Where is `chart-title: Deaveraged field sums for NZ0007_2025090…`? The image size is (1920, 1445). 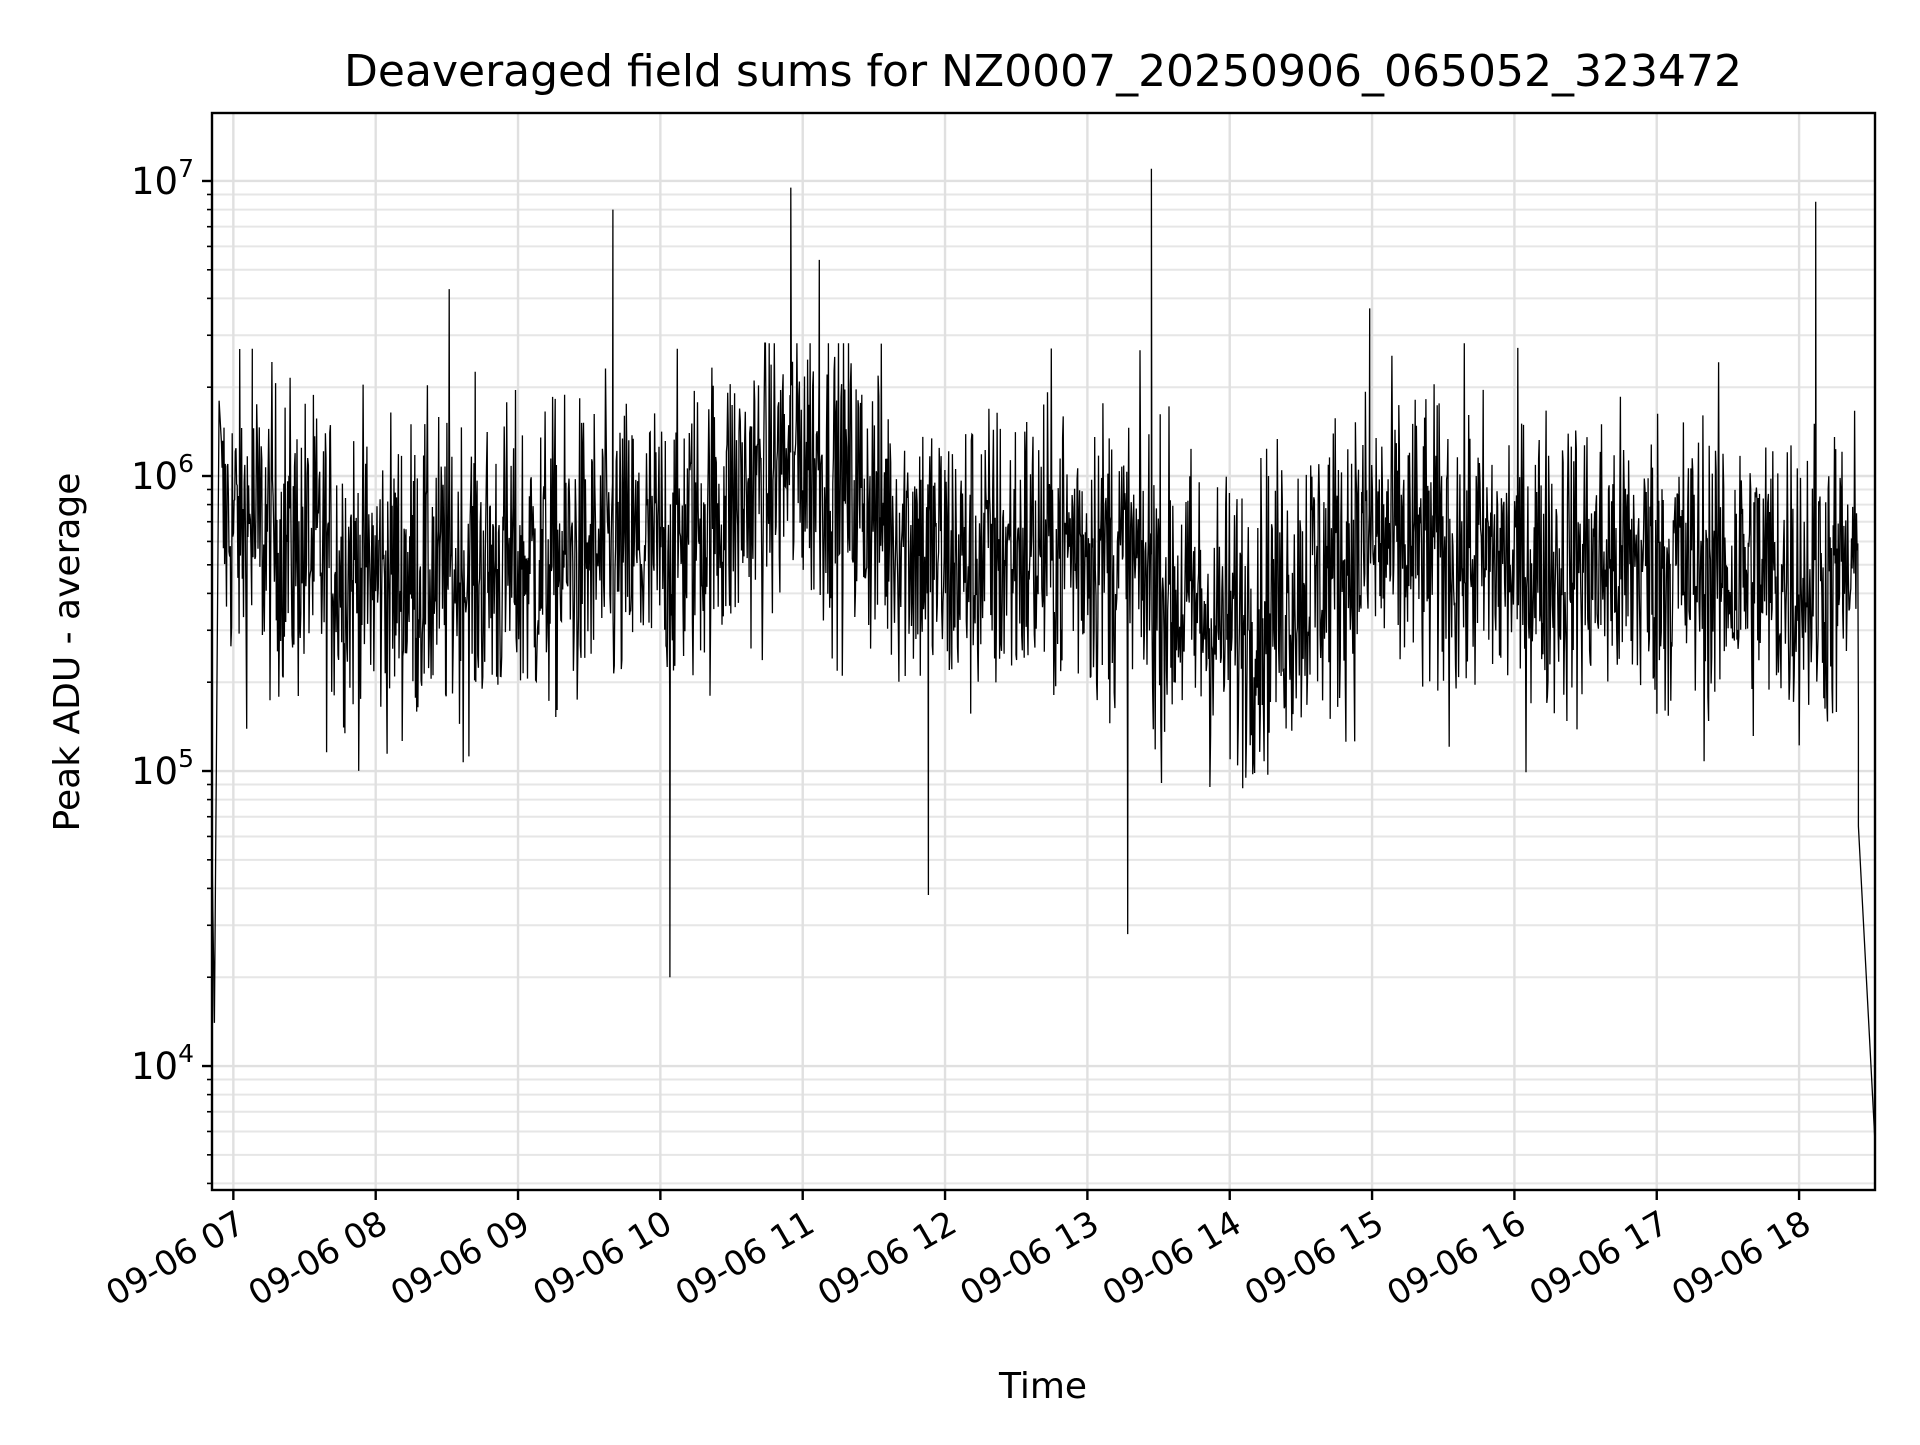
chart-title: Deaveraged field sums for NZ0007_2025090… is located at coordinates (1043, 71).